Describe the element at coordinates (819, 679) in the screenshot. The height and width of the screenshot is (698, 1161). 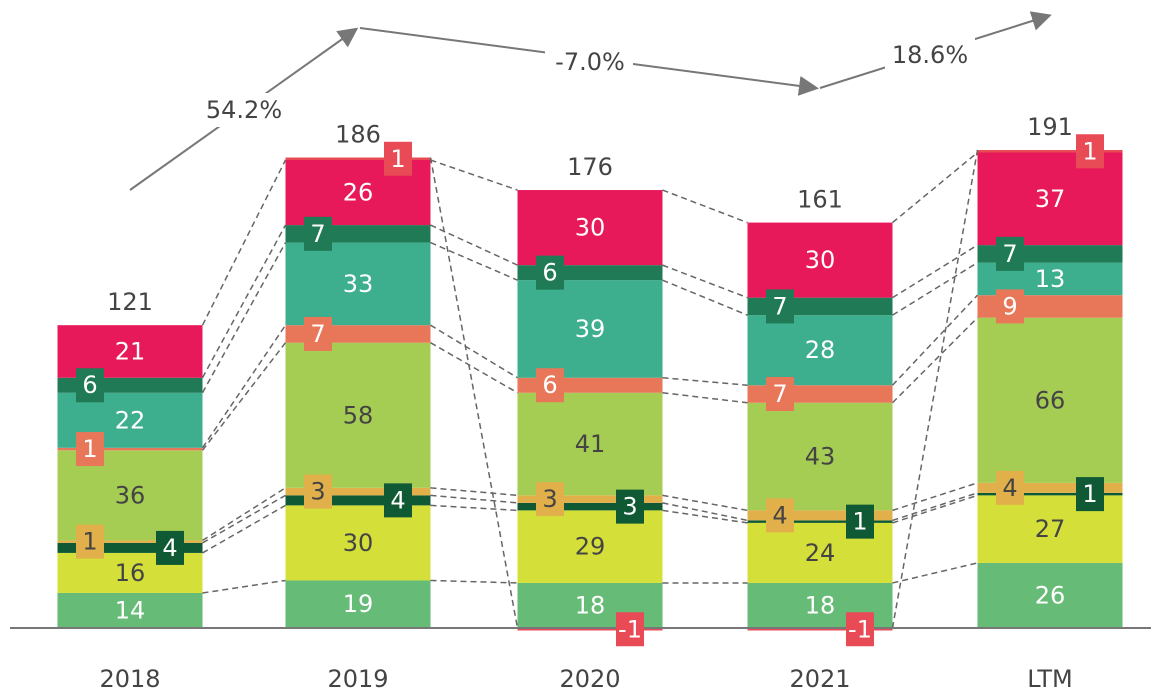
I see `x-tick-label: 2021` at that location.